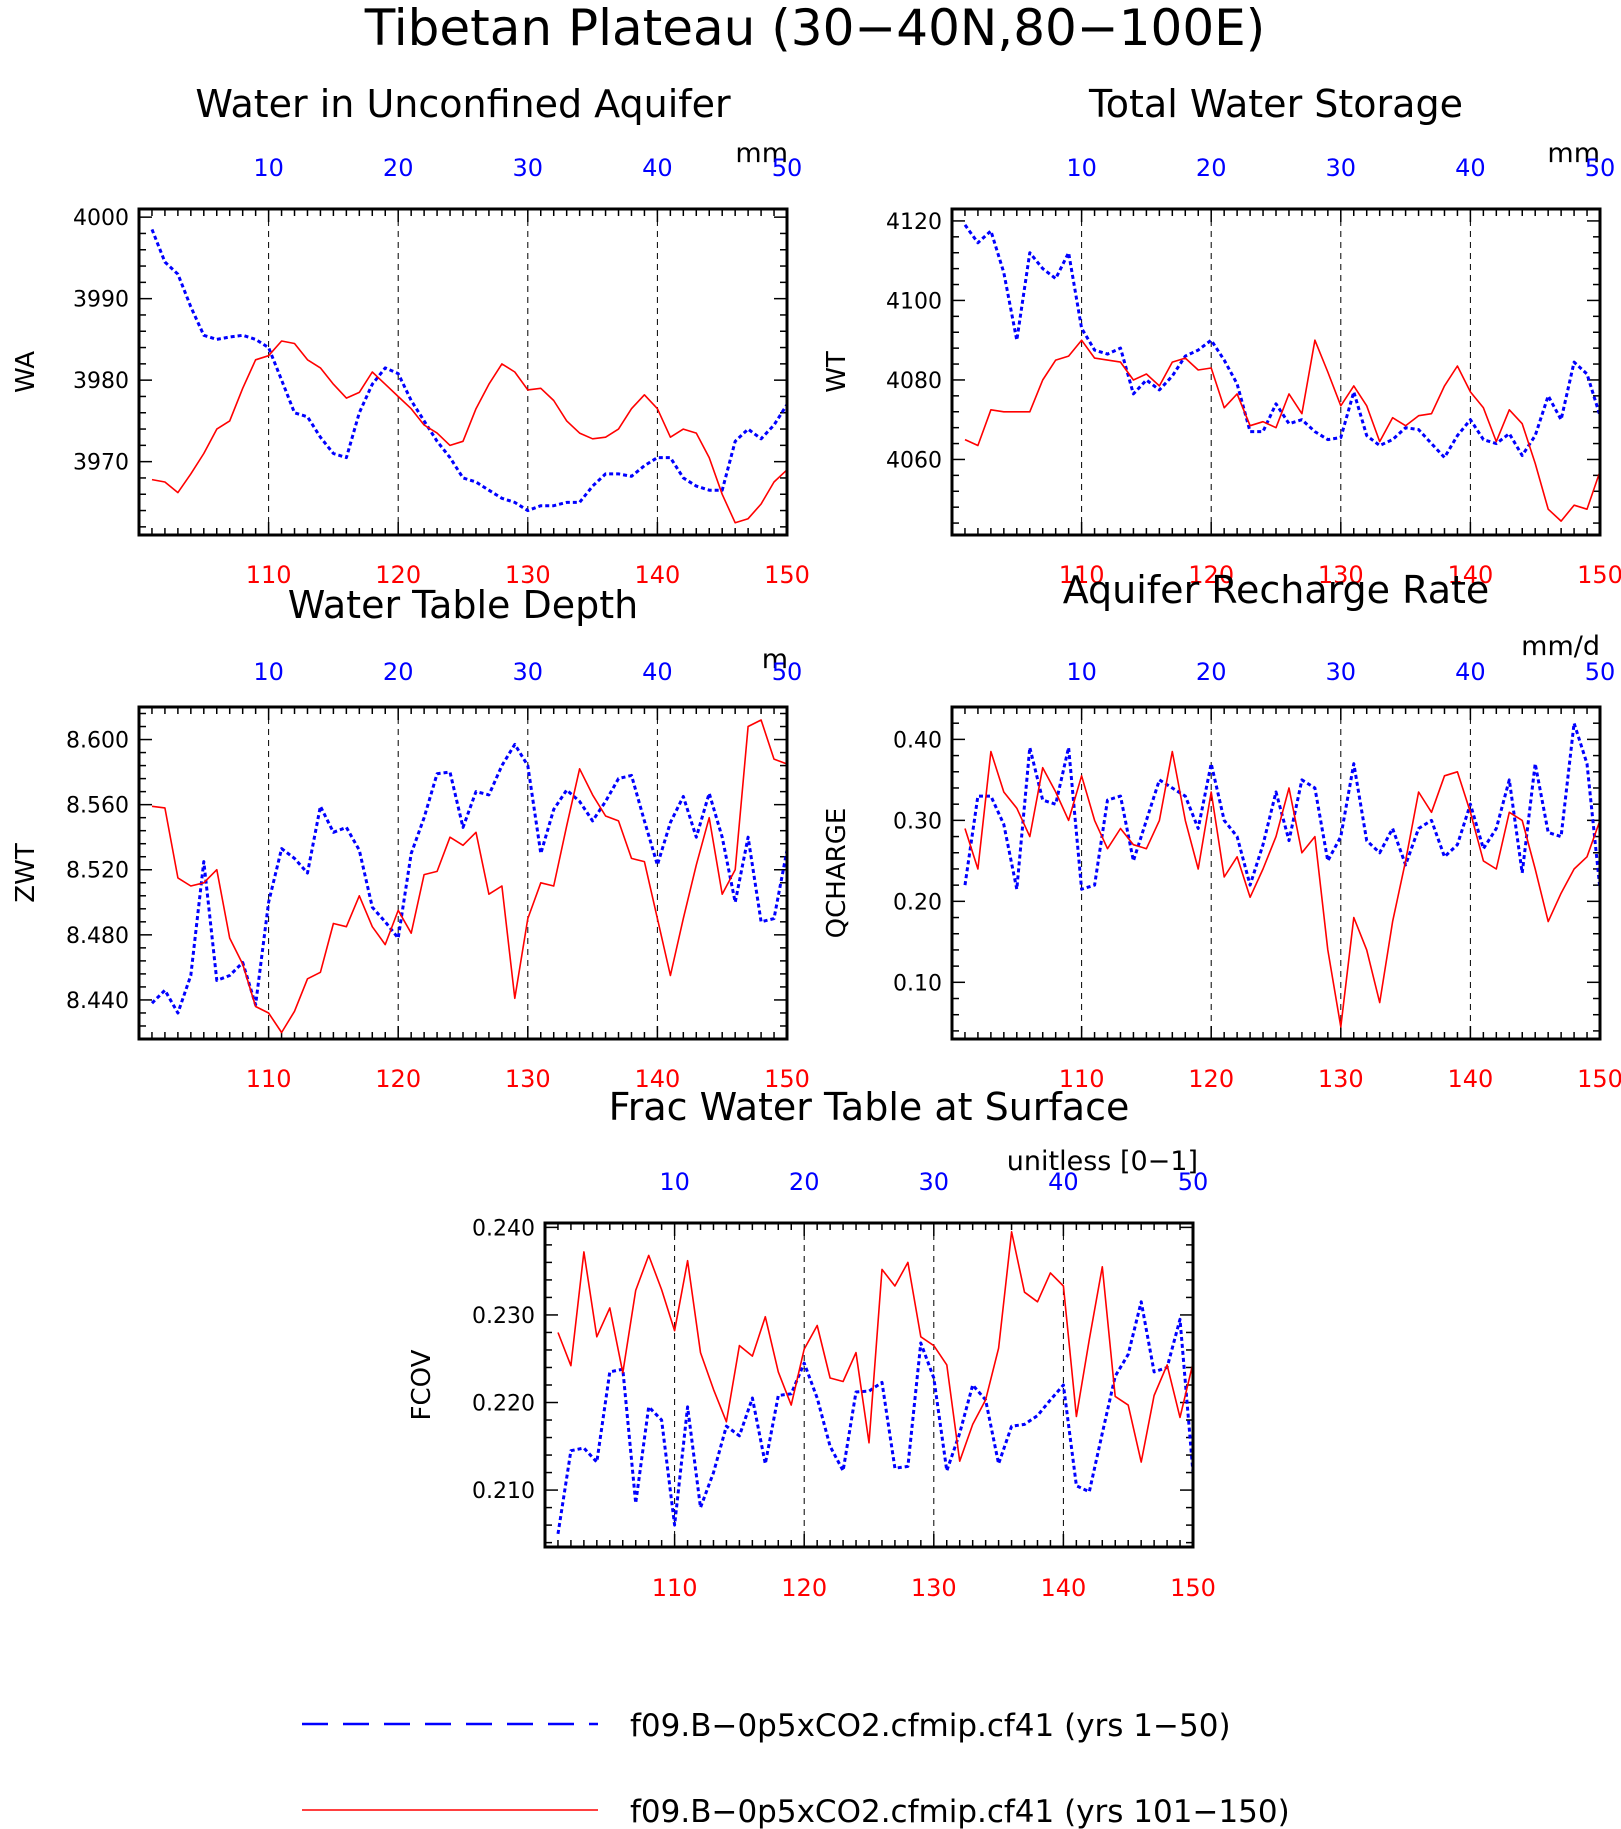  What do you see at coordinates (503, 1228) in the screenshot?
I see `y-tick-label: 0.240` at bounding box center [503, 1228].